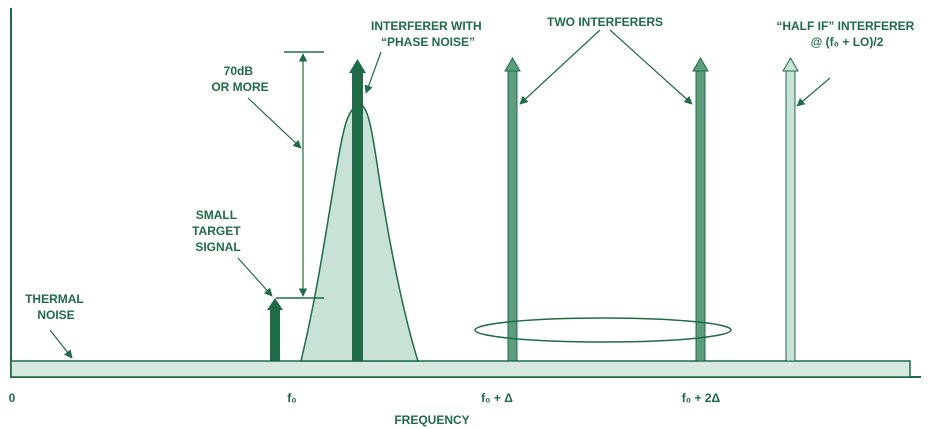  I want to click on half-if-interferer, so click(790, 209).